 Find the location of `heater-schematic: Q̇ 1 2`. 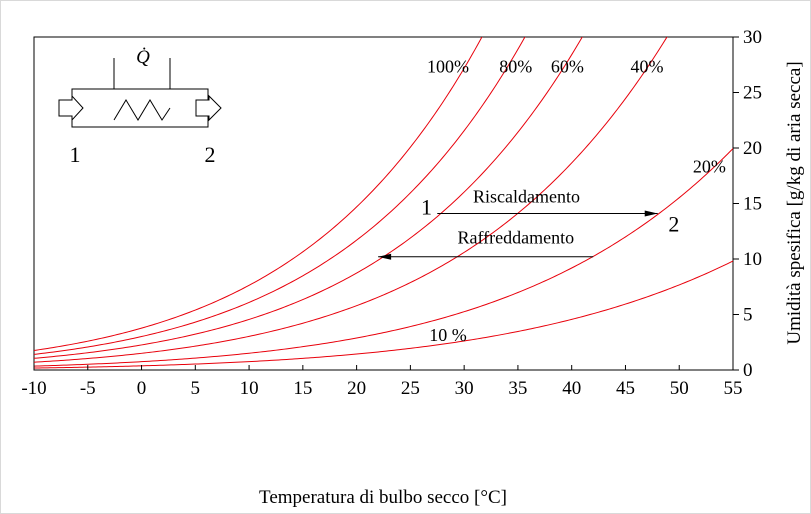

heater-schematic: Q̇ 1 2 is located at coordinates (140, 106).